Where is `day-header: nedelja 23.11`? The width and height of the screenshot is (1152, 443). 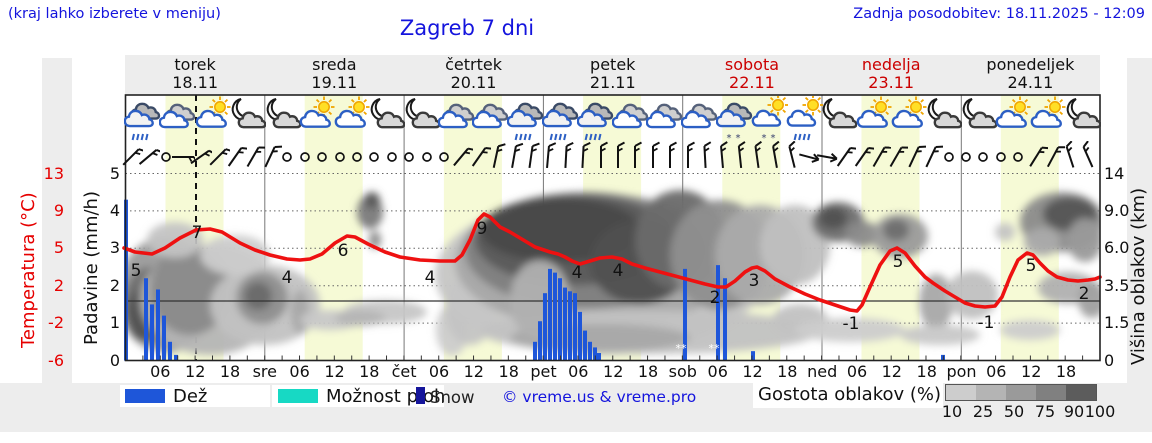
day-header: nedelja 23.11 is located at coordinates (891, 74).